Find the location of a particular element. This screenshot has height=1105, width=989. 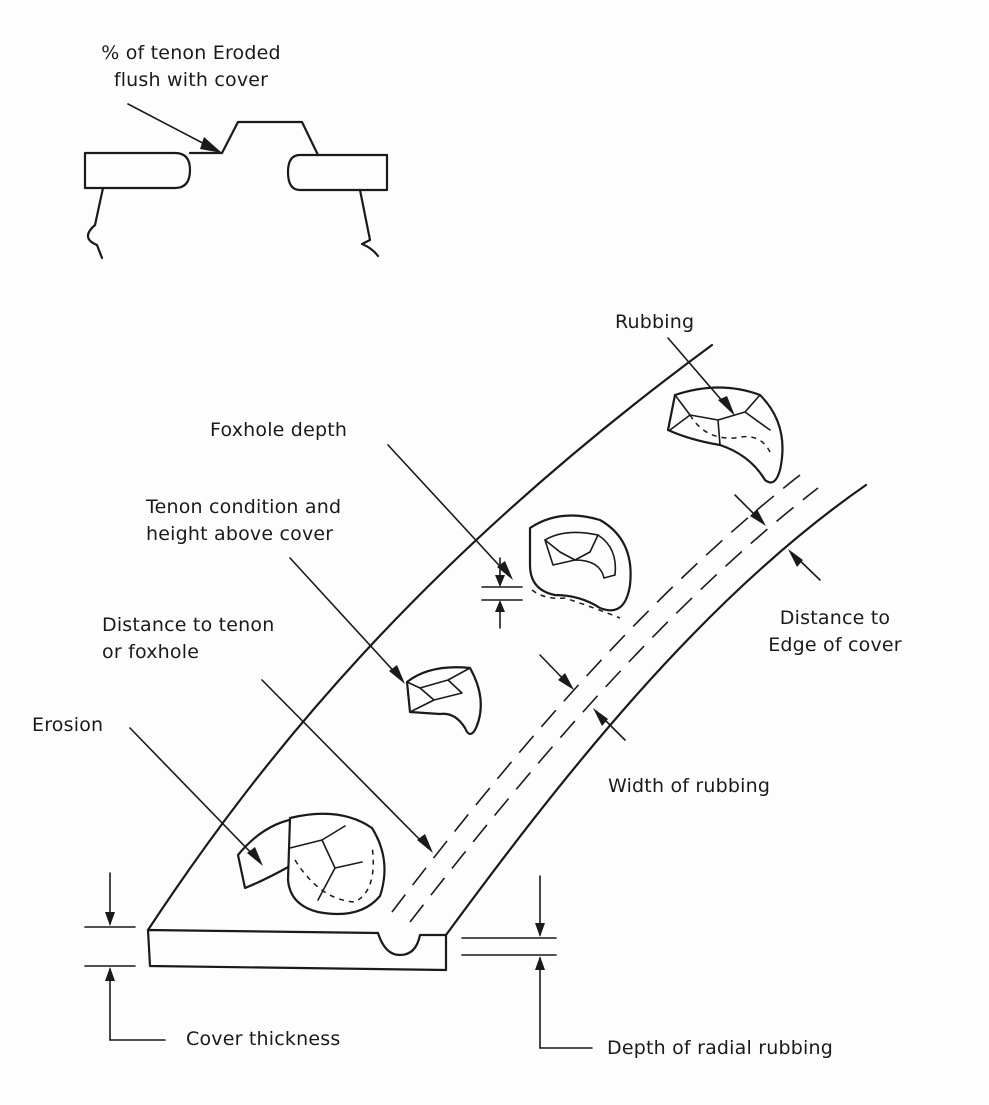

radial-depth-arrowhead-bottom is located at coordinates (540, 963).